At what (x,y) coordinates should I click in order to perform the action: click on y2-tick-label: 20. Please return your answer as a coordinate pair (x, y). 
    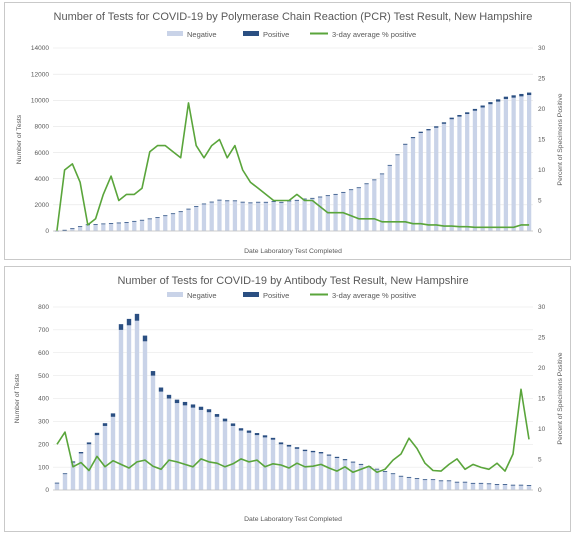
    Looking at the image, I should click on (542, 109).